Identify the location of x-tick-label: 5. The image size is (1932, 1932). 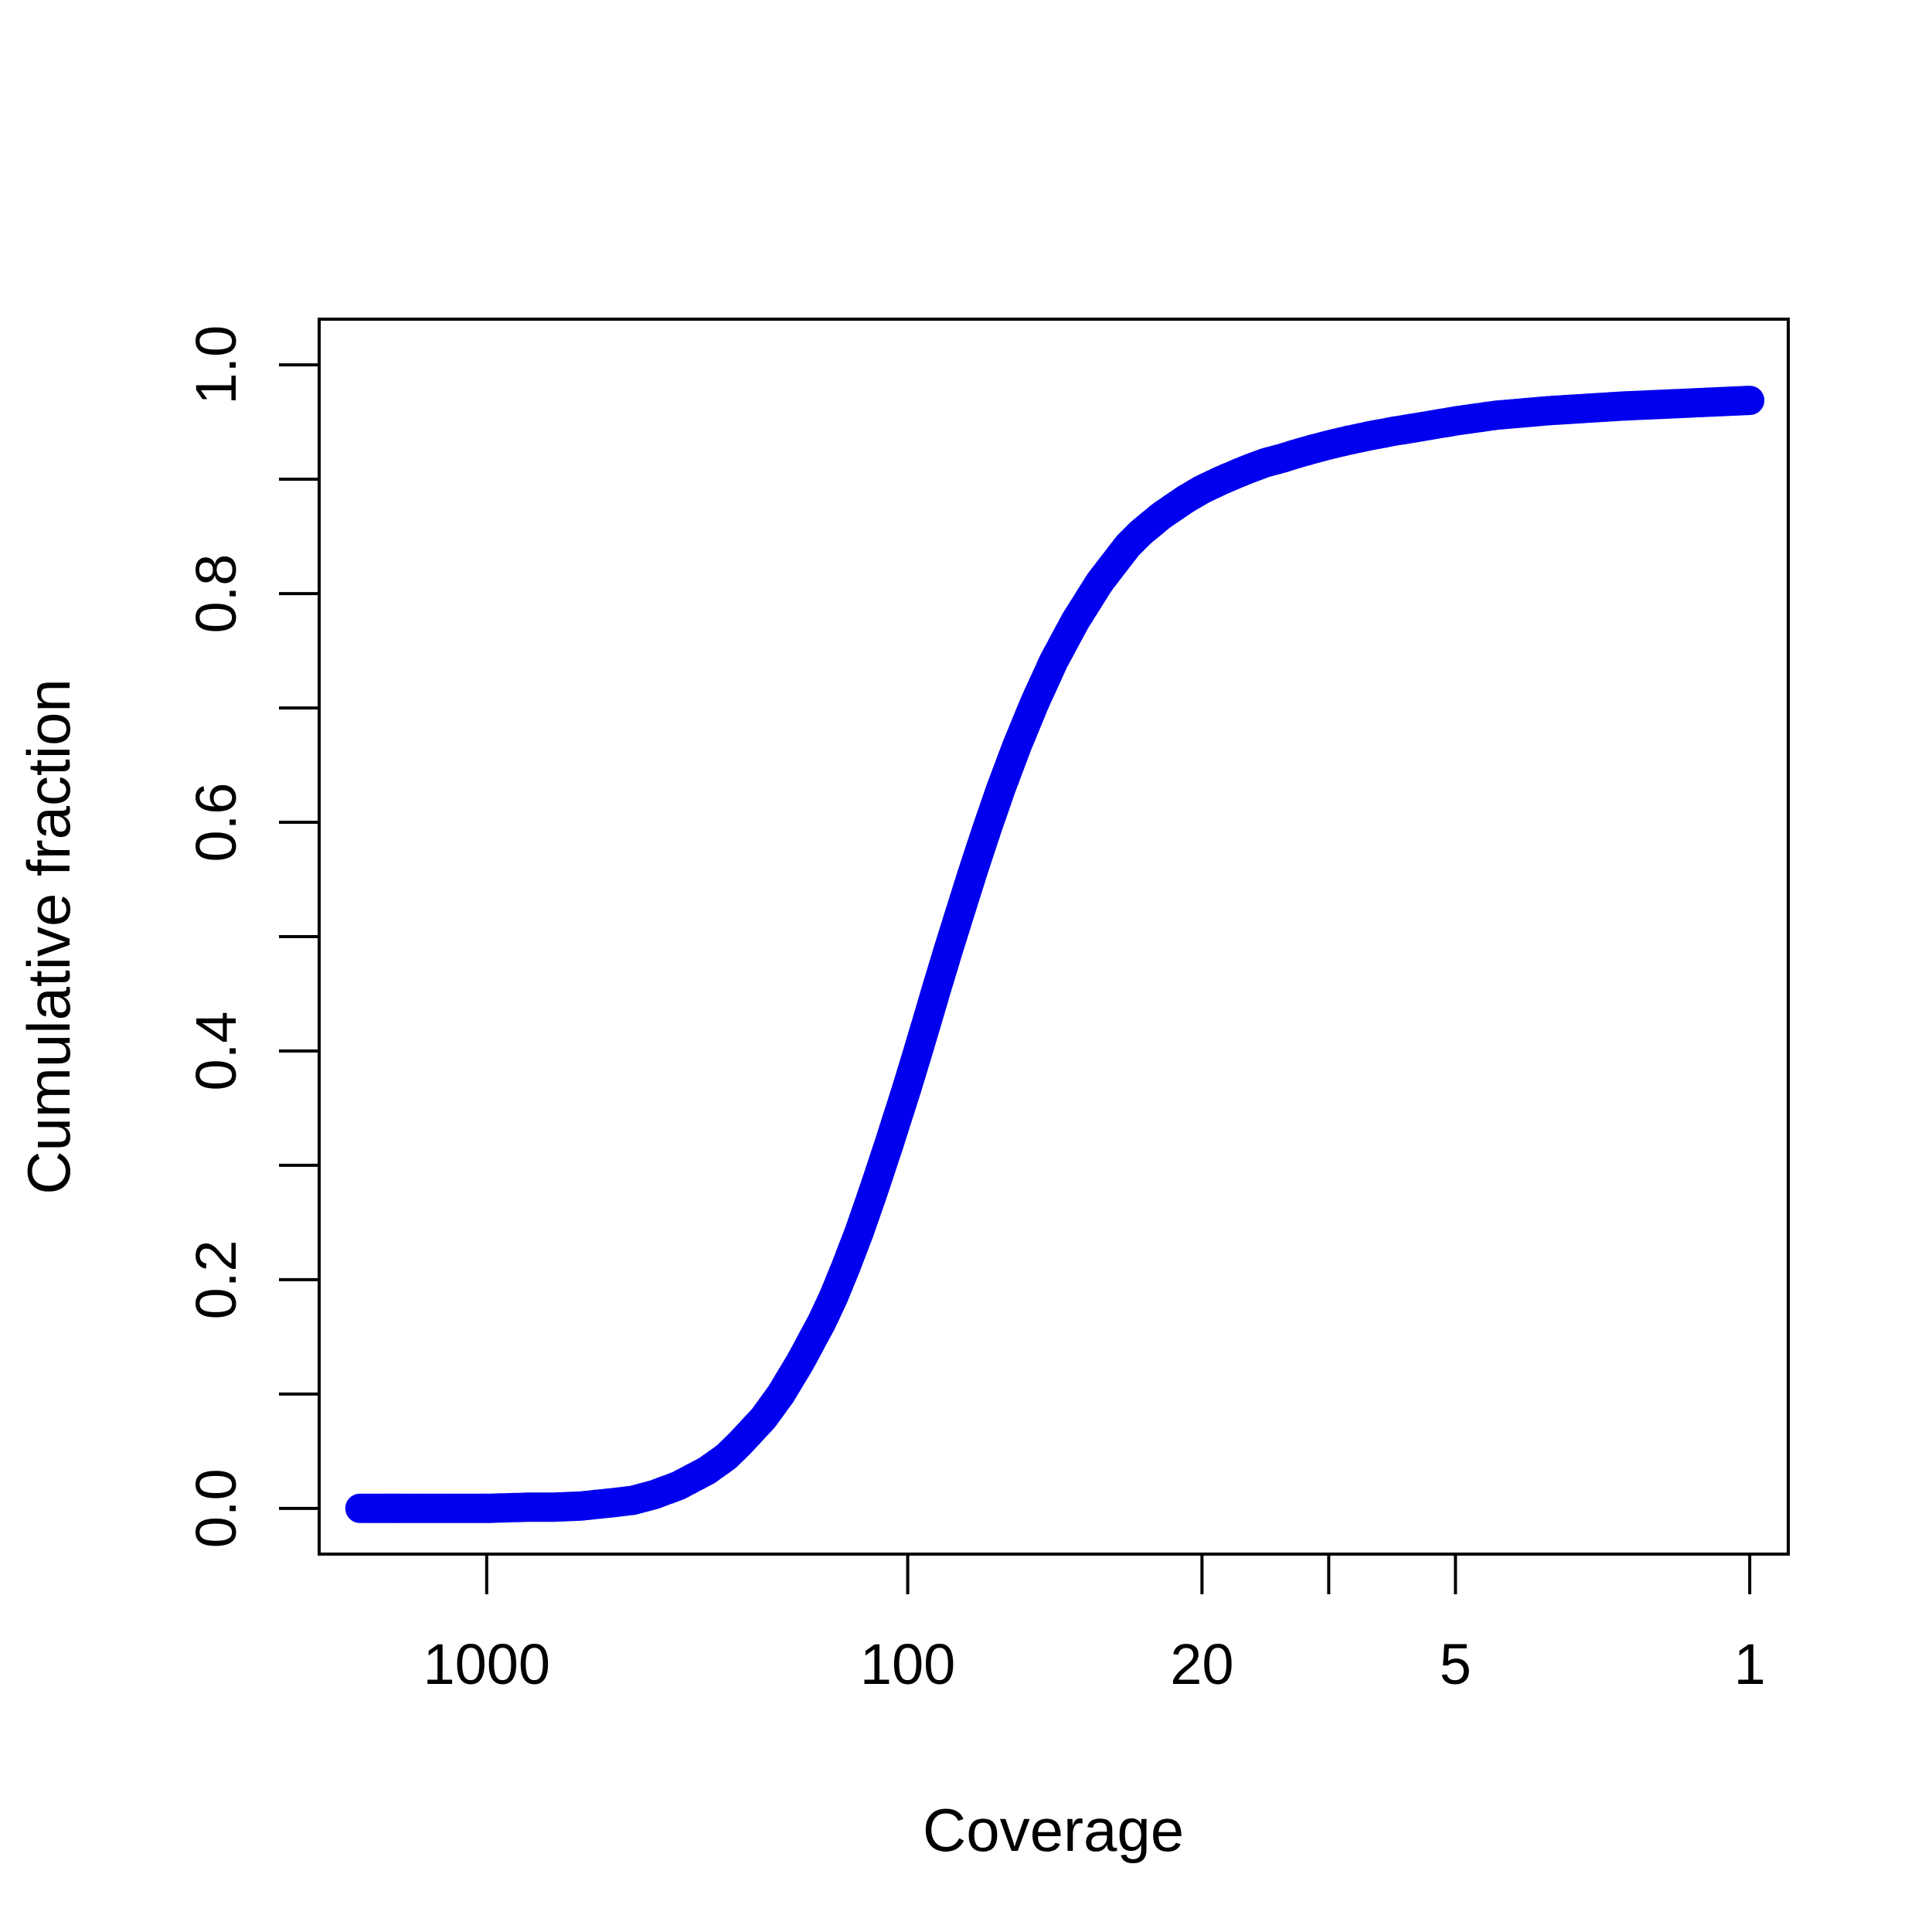
(1455, 1664).